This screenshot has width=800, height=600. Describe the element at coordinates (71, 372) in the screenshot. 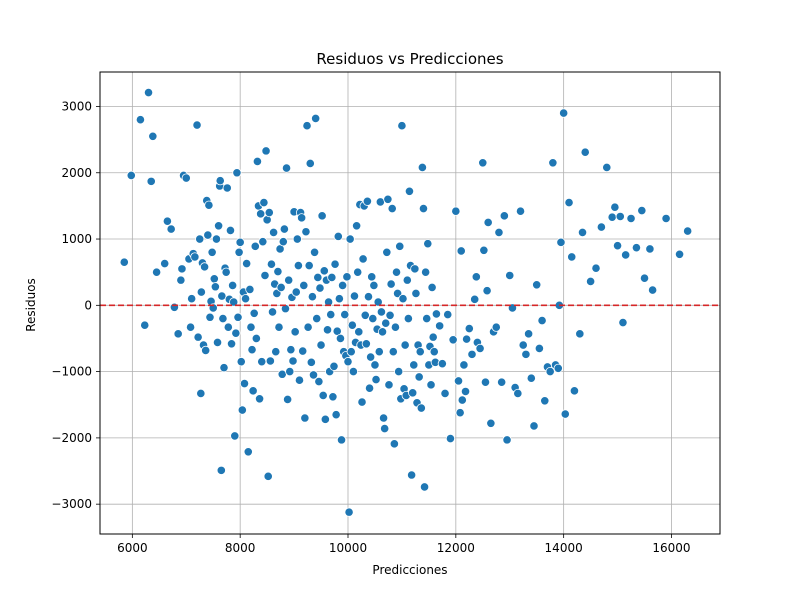

I see `y-tick-label: −1000` at that location.